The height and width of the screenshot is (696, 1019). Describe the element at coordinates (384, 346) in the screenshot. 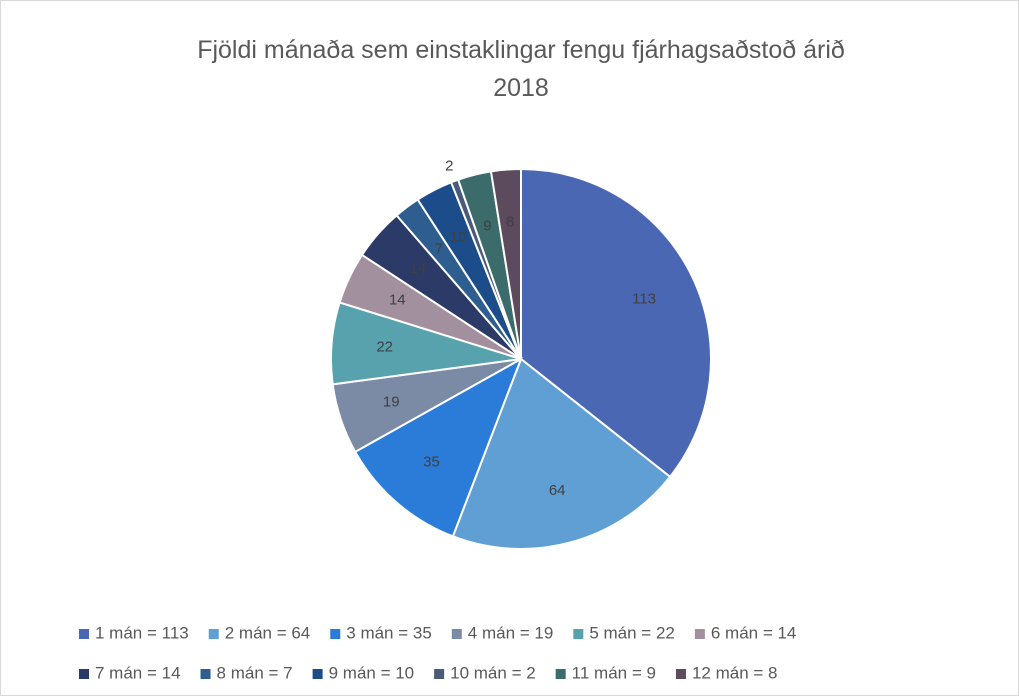

I see `data-label: 22` at that location.